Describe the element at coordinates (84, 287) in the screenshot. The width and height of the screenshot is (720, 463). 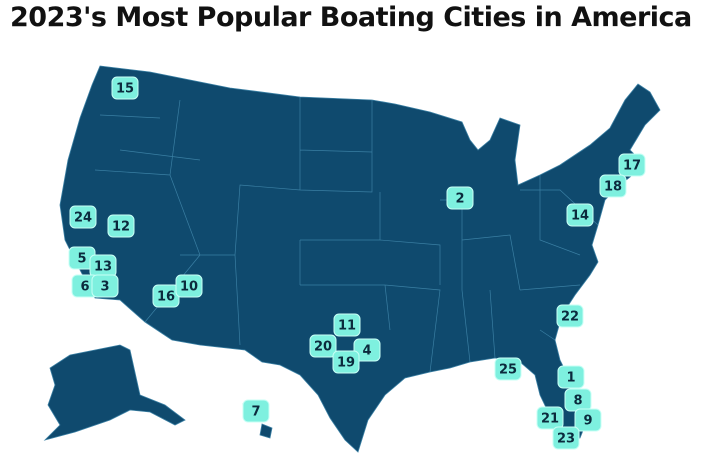
I see `marker-label: 6` at that location.